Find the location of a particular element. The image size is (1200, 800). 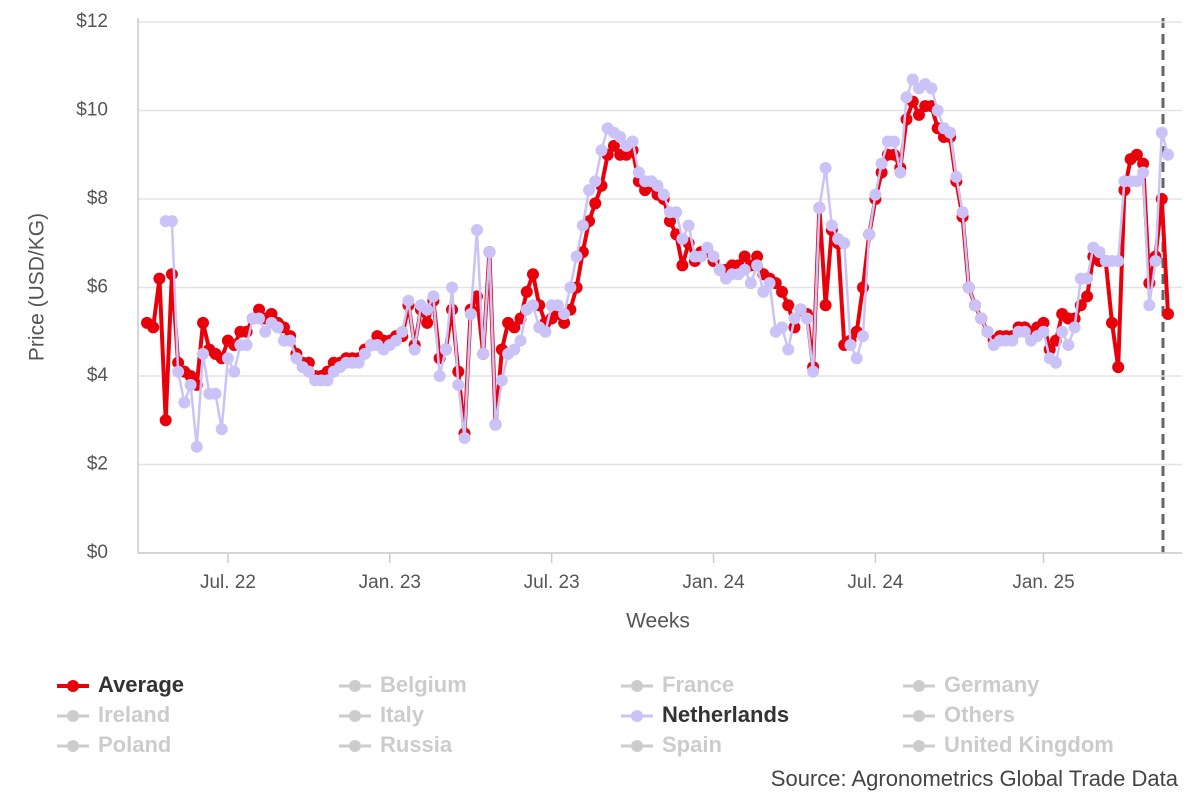

legend-item: Ireland is located at coordinates (113, 714).